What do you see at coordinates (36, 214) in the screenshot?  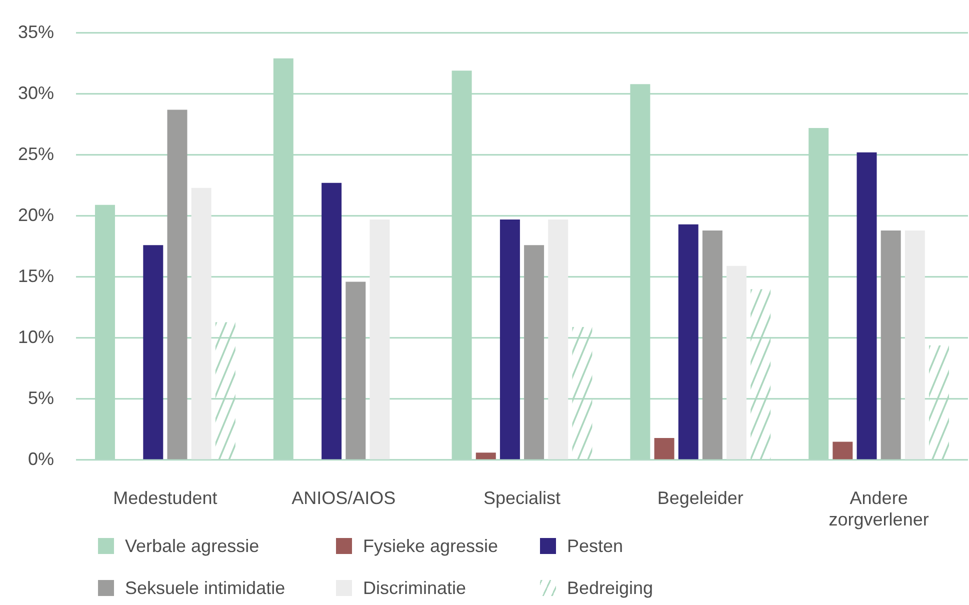 I see `y-tick-label: 20%` at bounding box center [36, 214].